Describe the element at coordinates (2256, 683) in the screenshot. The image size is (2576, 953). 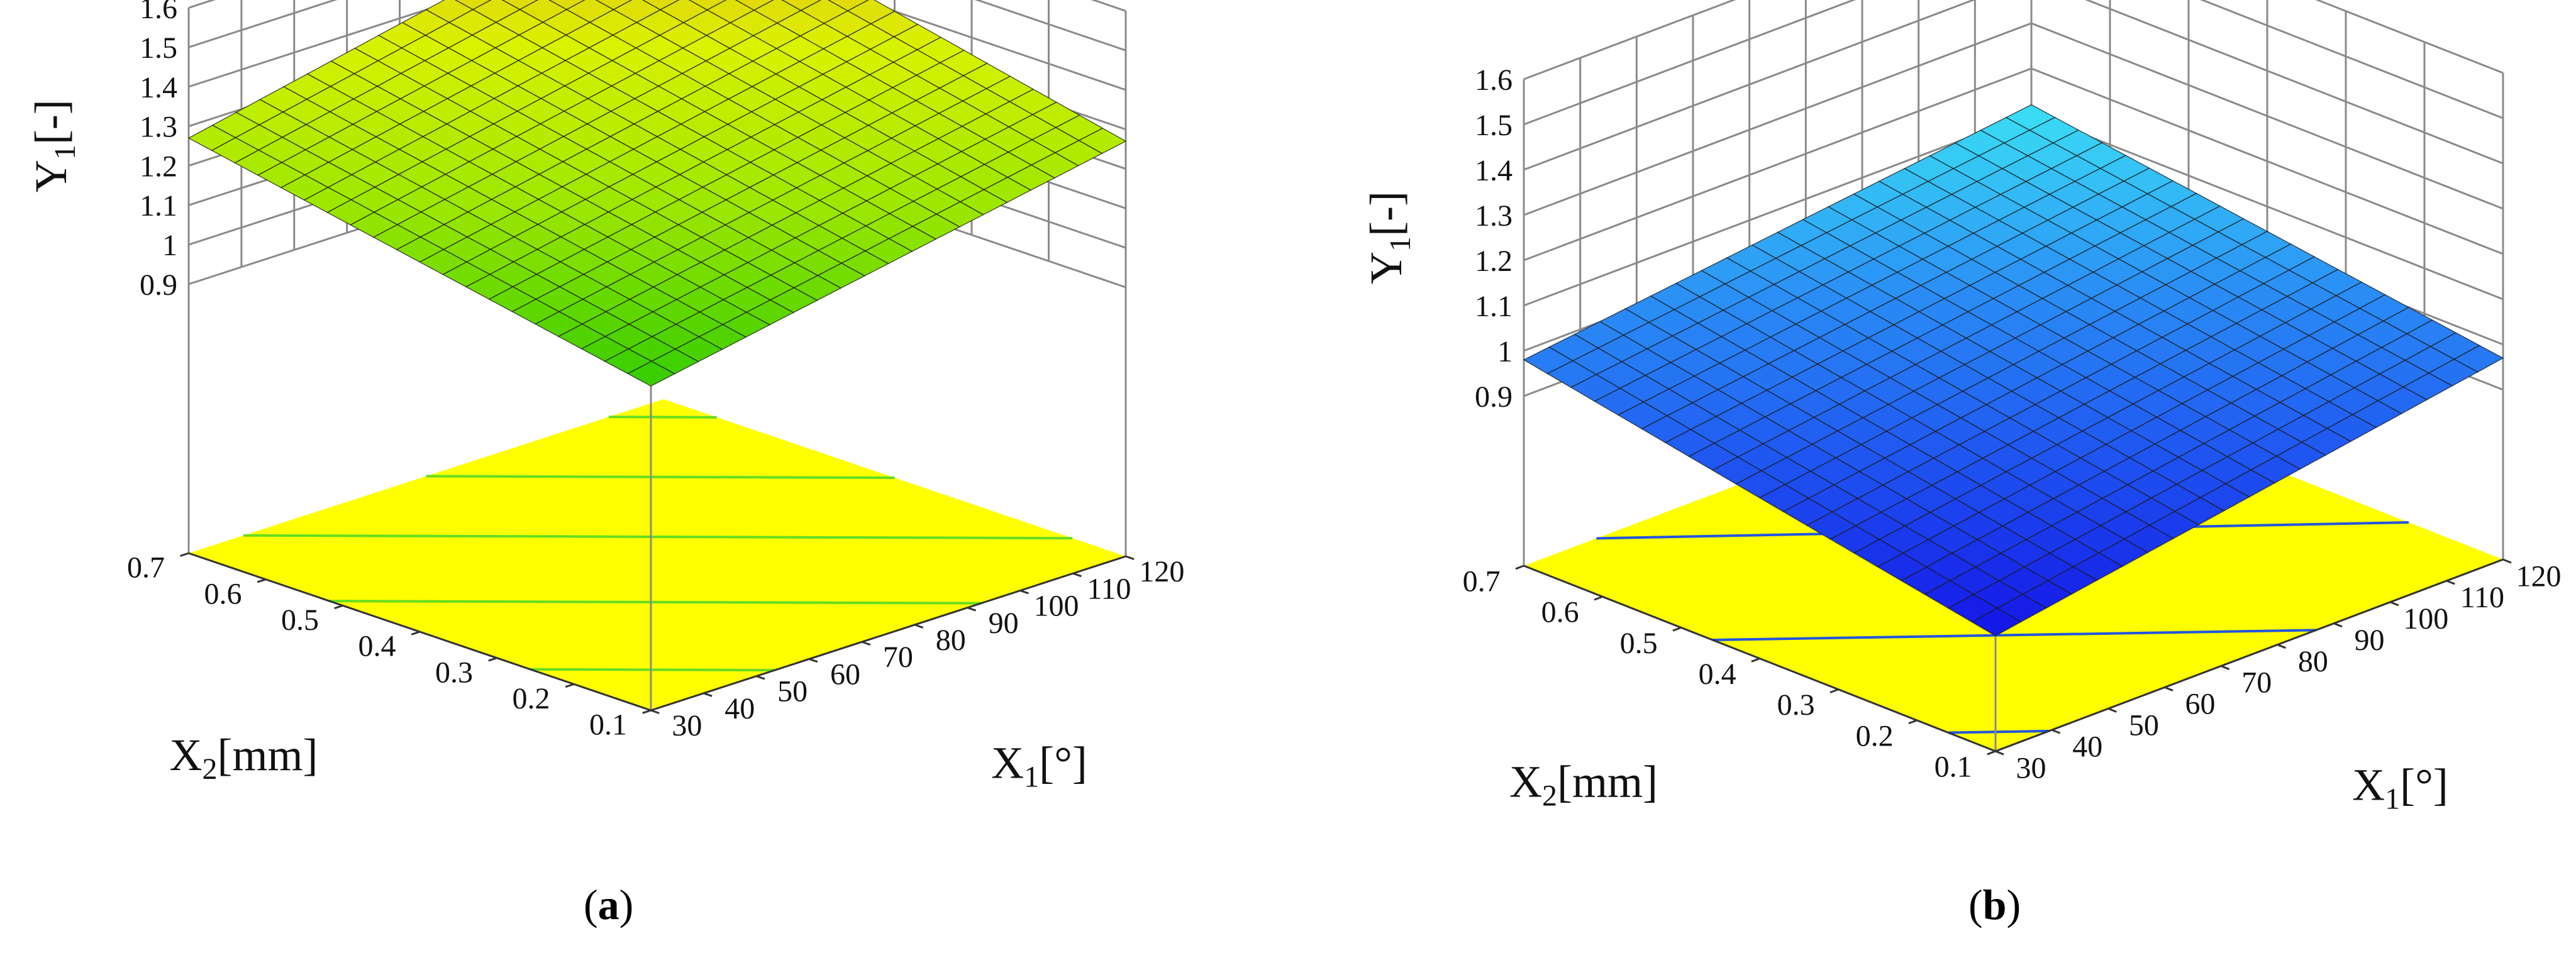
I see `x-tick-label: 70` at that location.